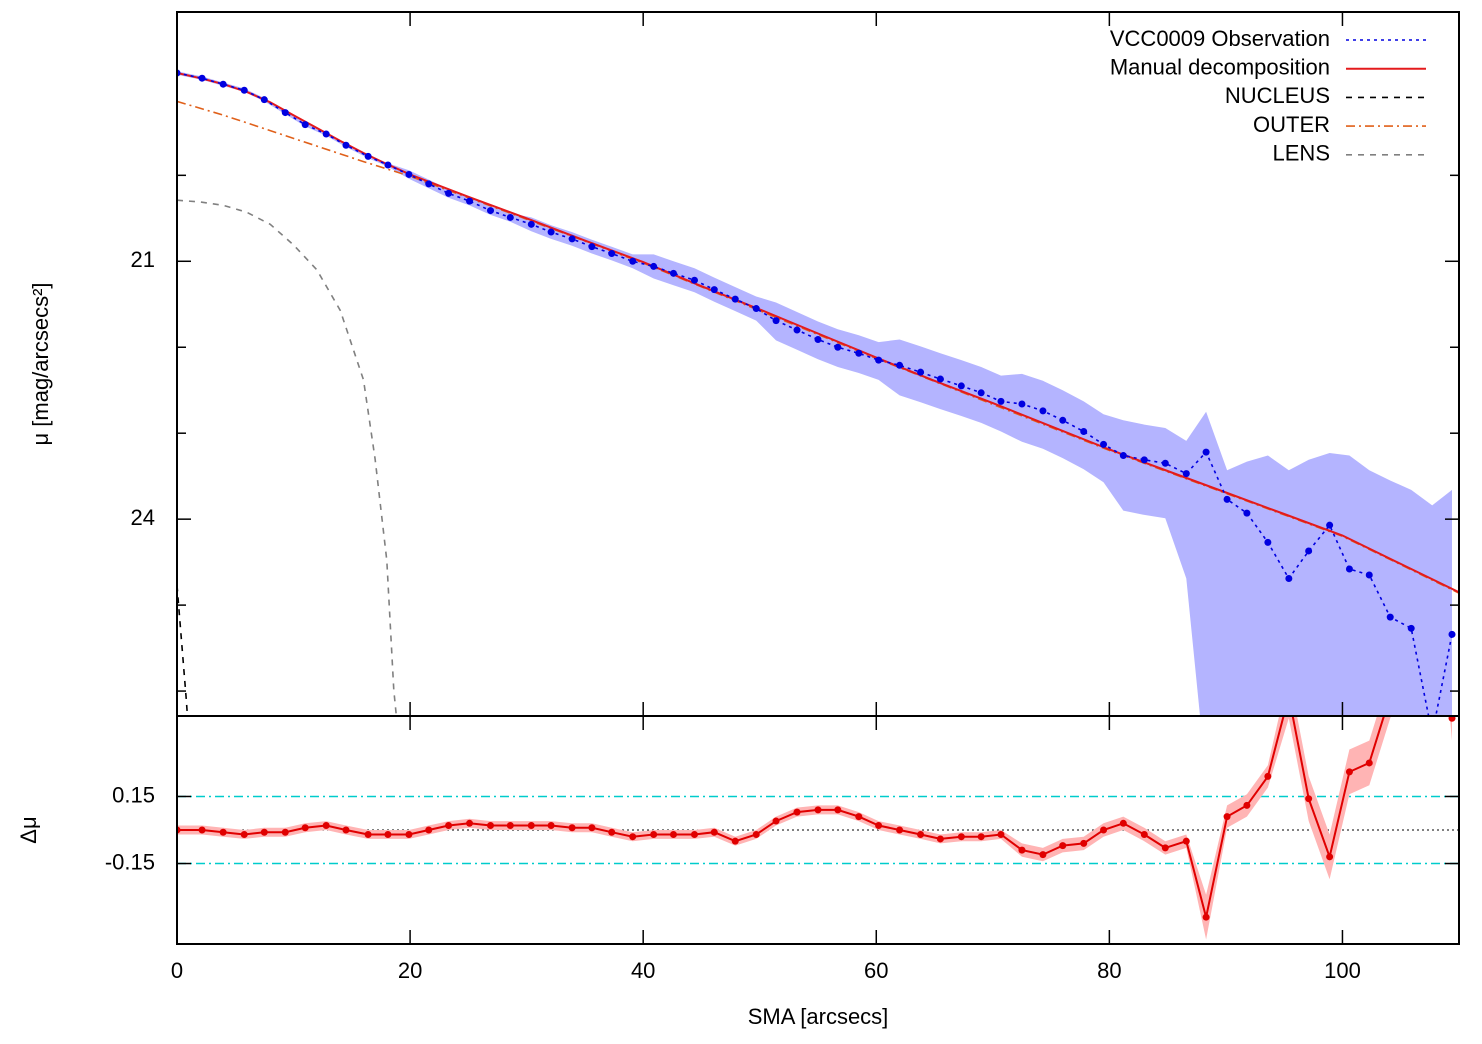 This screenshot has width=1482, height=1044. Describe the element at coordinates (143, 259) in the screenshot. I see `y-tick-label: 21` at that location.